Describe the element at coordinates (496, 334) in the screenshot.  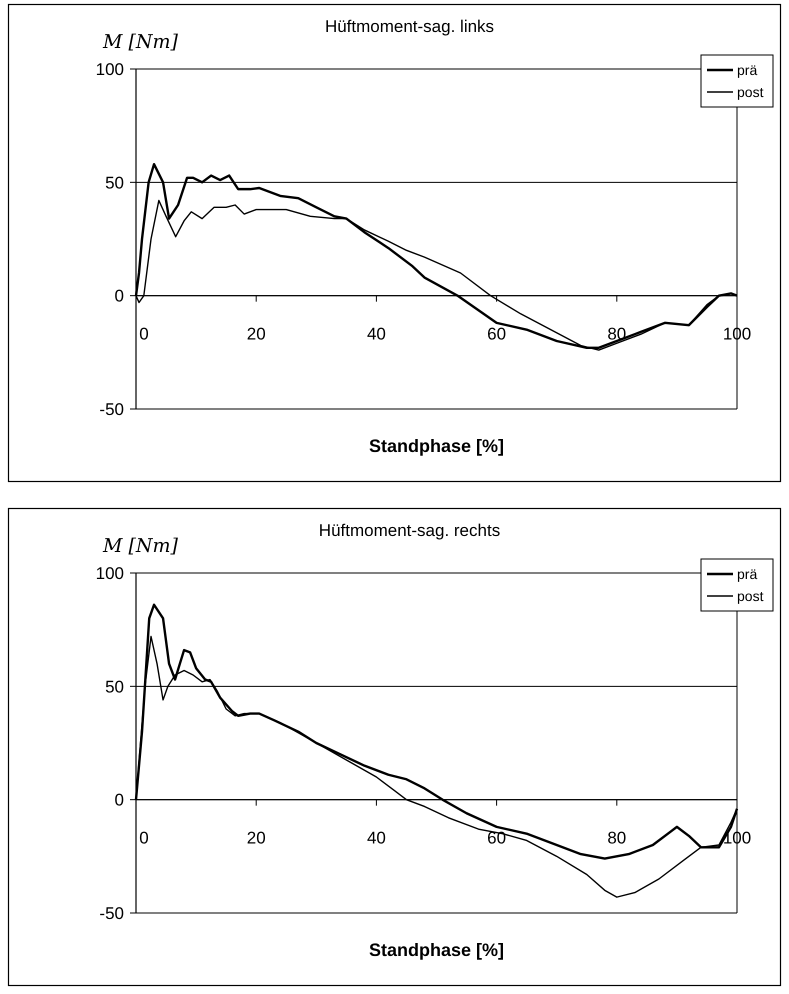
I see `x-tick-label: 60` at that location.